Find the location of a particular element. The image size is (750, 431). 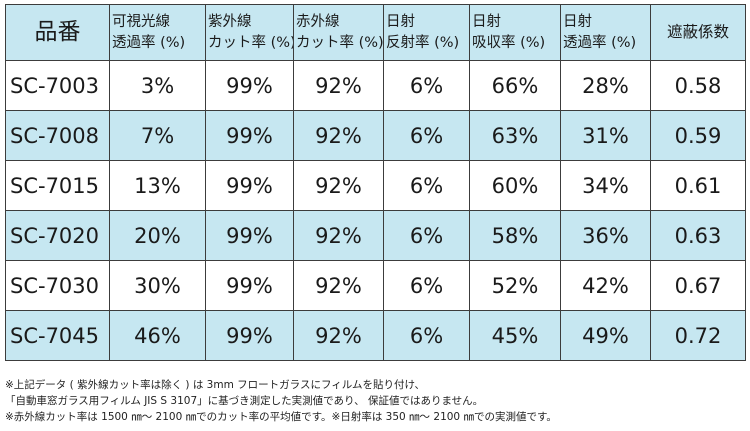

cell-shading-coefficient: 0.67 is located at coordinates (698, 285).